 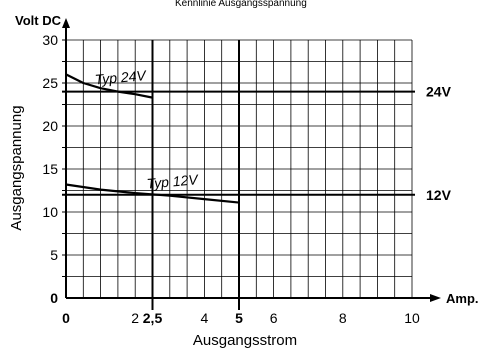 I want to click on vertical-markers, so click(x=195, y=169).